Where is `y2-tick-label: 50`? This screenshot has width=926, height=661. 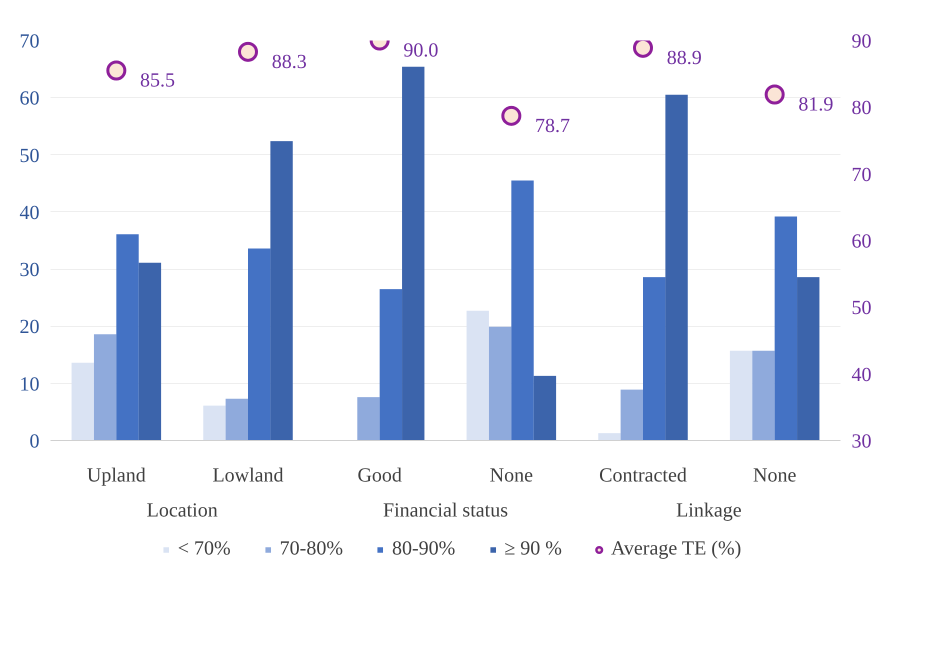 y2-tick-label: 50 is located at coordinates (862, 308).